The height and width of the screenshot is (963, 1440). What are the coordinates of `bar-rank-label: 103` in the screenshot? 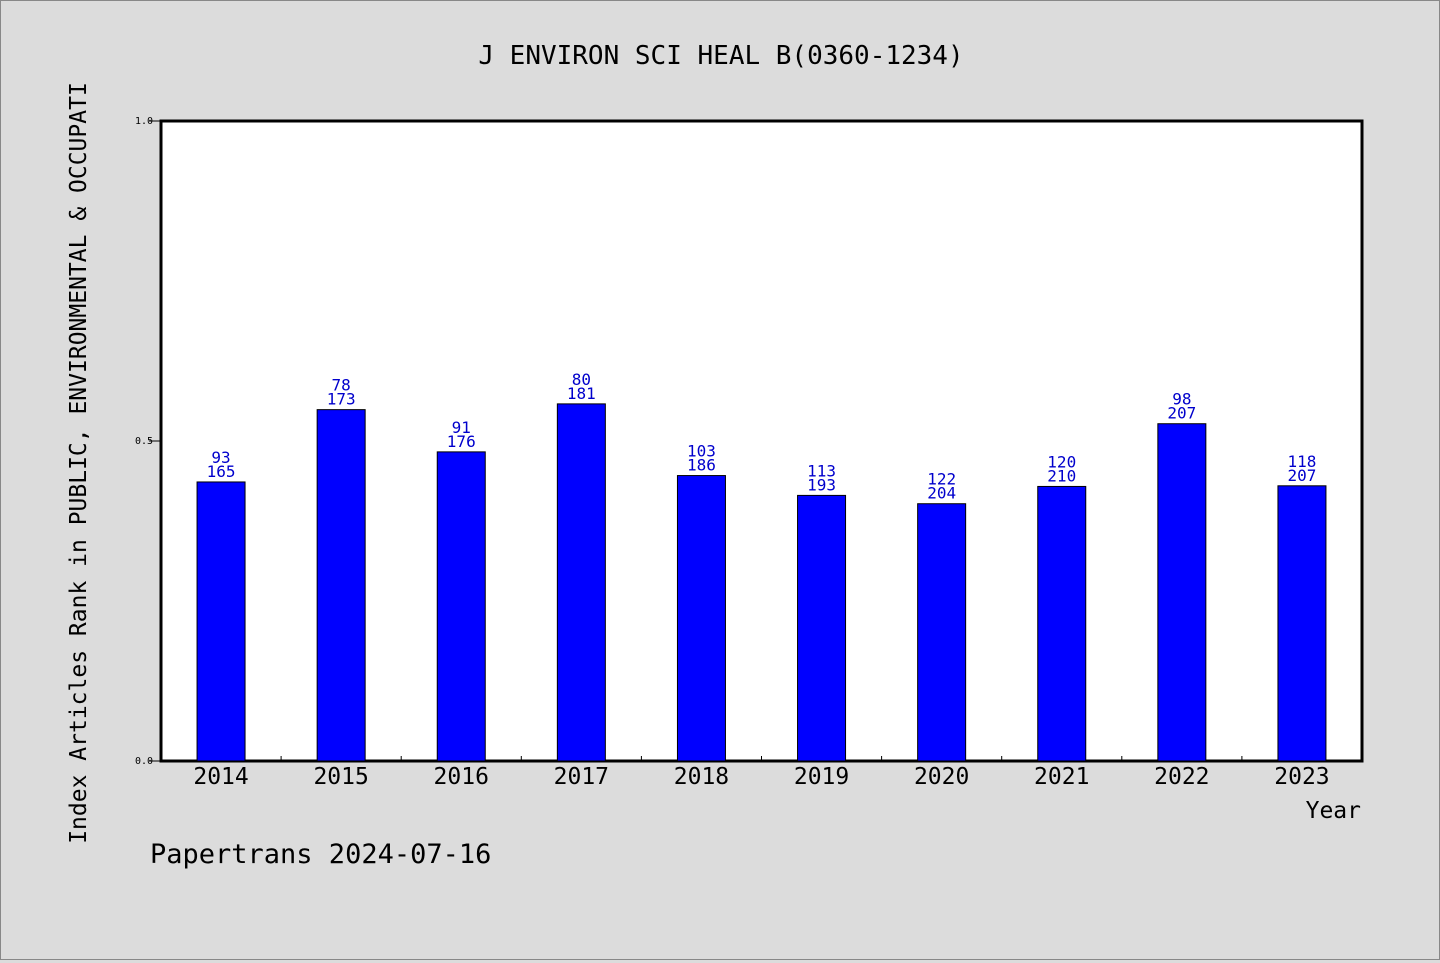 It's located at (701, 451).